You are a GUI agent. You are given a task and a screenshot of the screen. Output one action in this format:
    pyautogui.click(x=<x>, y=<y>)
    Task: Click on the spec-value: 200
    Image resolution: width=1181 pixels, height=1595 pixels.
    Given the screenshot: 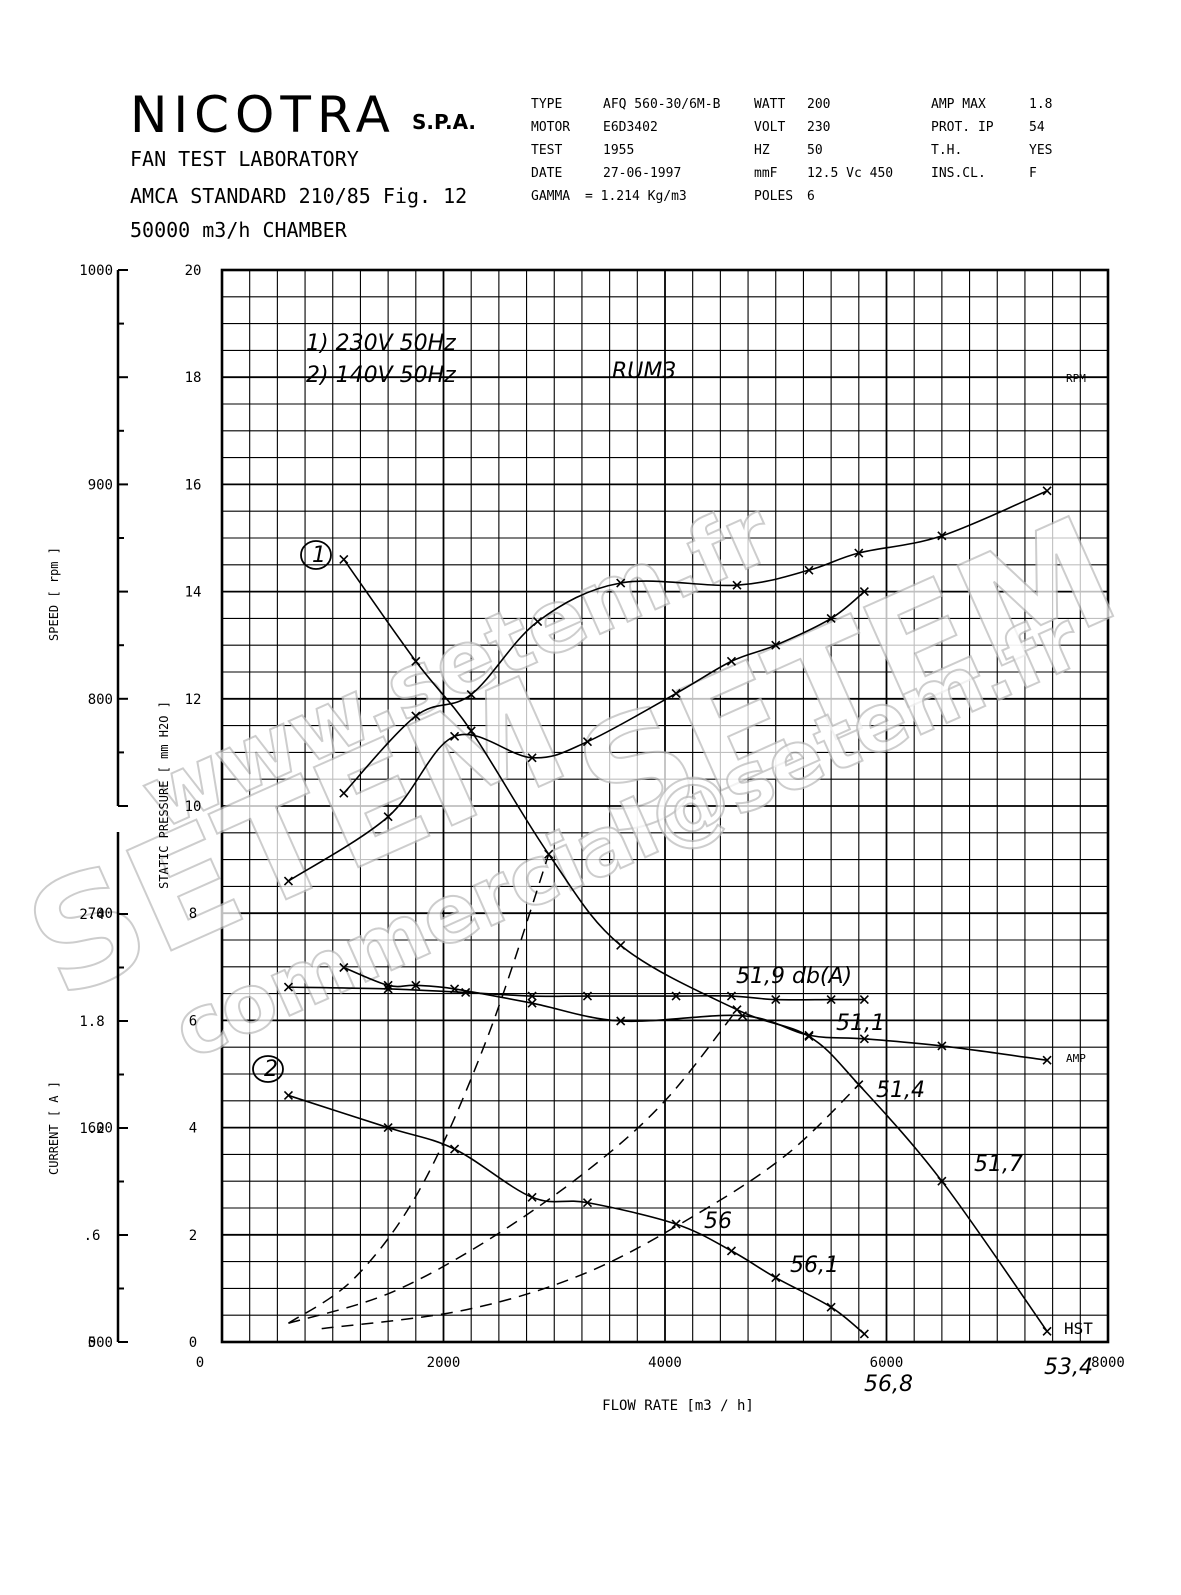 What is the action you would take?
    pyautogui.click(x=819, y=104)
    